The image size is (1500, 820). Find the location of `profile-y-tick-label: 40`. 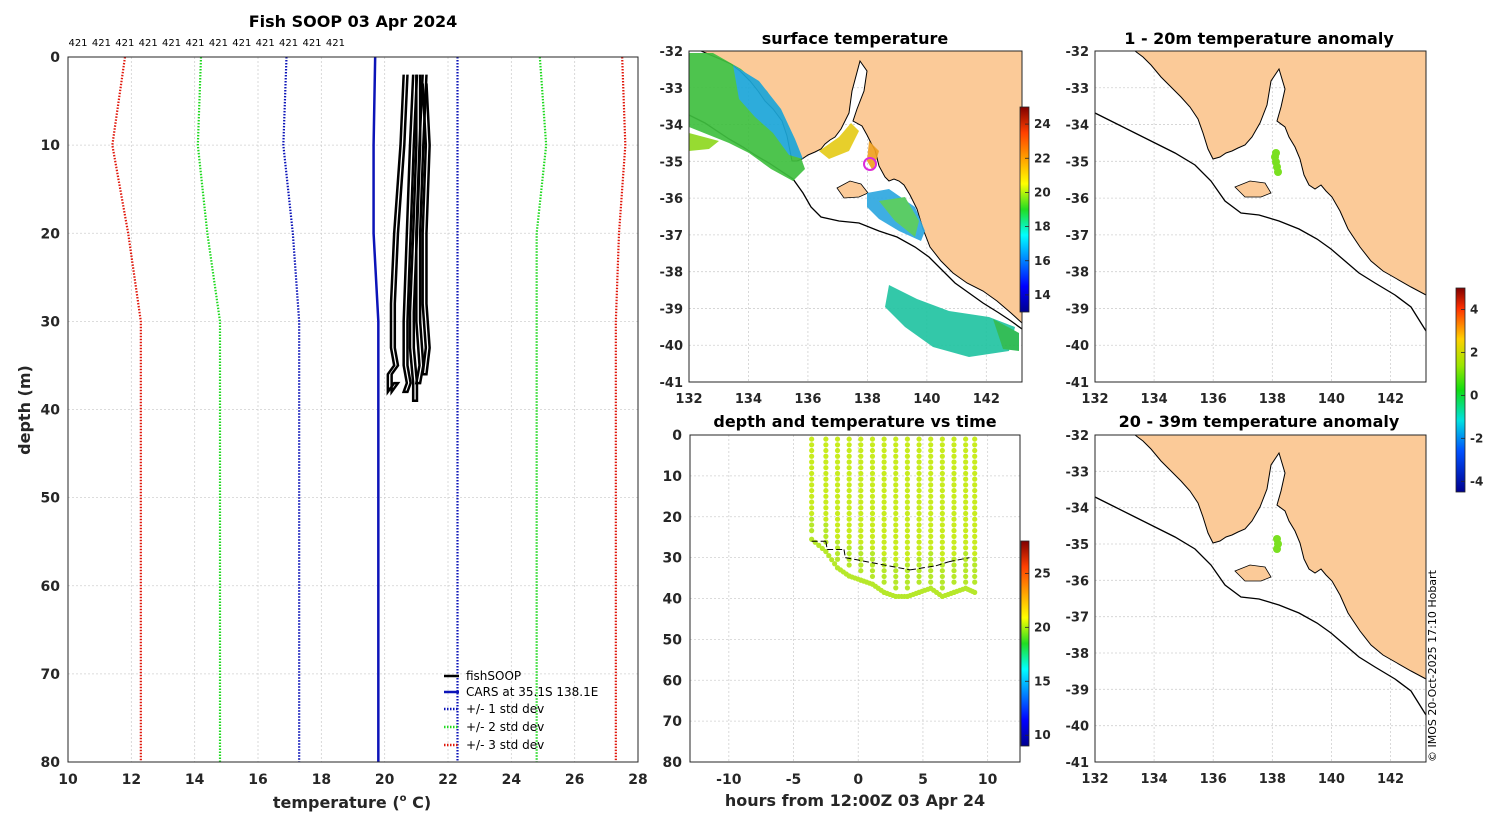

profile-y-tick-label: 40 is located at coordinates (51, 411).